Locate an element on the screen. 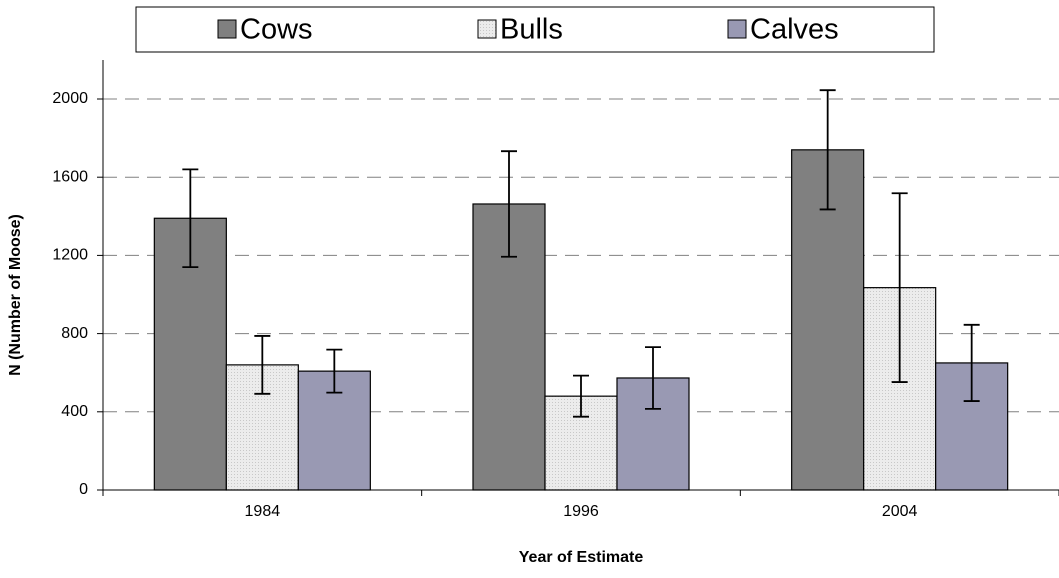 The width and height of the screenshot is (1059, 578). y-tick-label: 0 is located at coordinates (83, 489).